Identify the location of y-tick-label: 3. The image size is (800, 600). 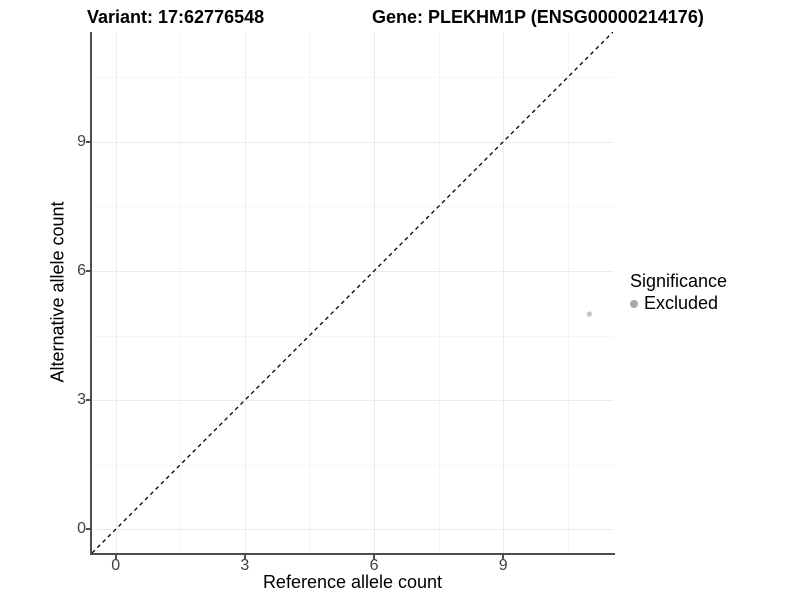
(81, 400).